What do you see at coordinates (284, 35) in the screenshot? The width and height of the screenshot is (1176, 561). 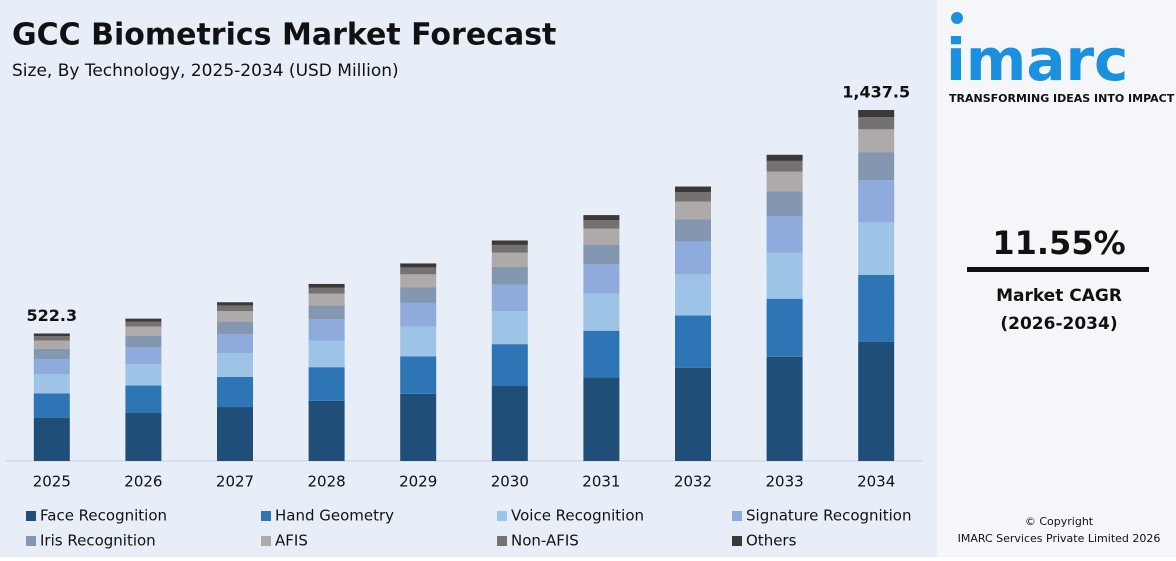 I see `chart-title: GCC Biometrics Market Forecast` at bounding box center [284, 35].